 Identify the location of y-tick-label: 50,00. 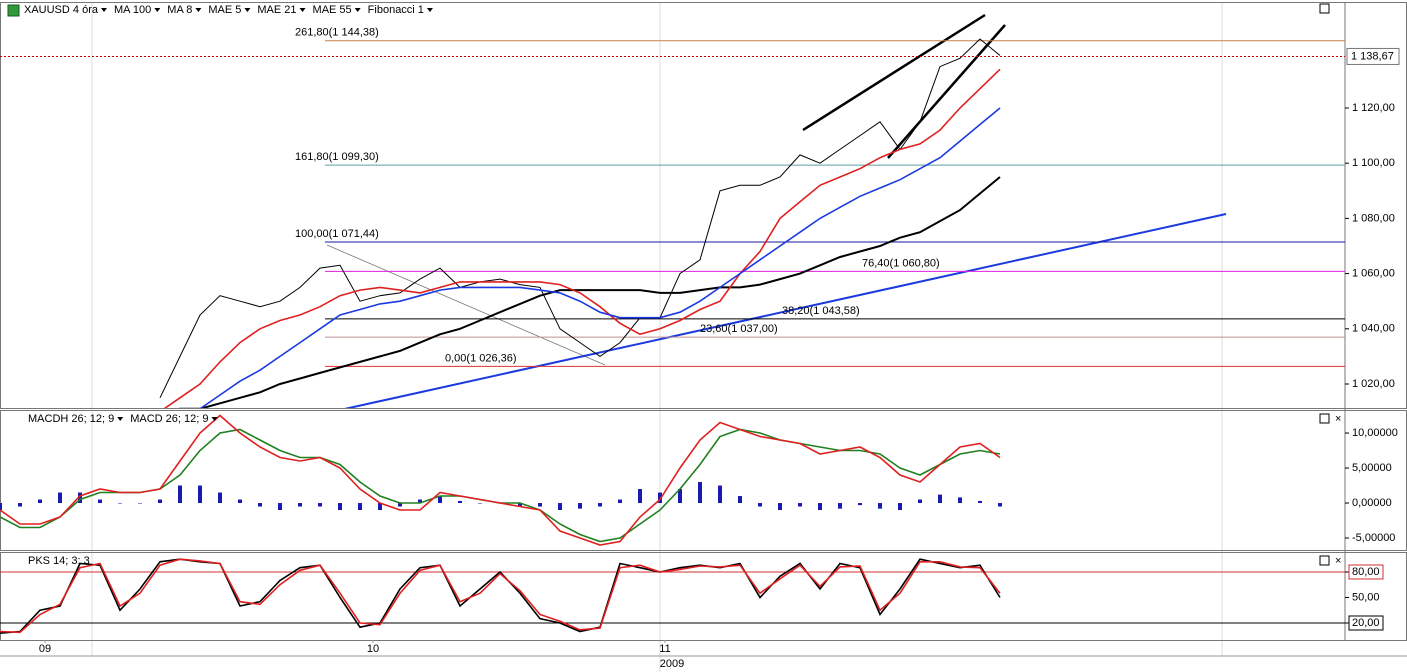
(1366, 597).